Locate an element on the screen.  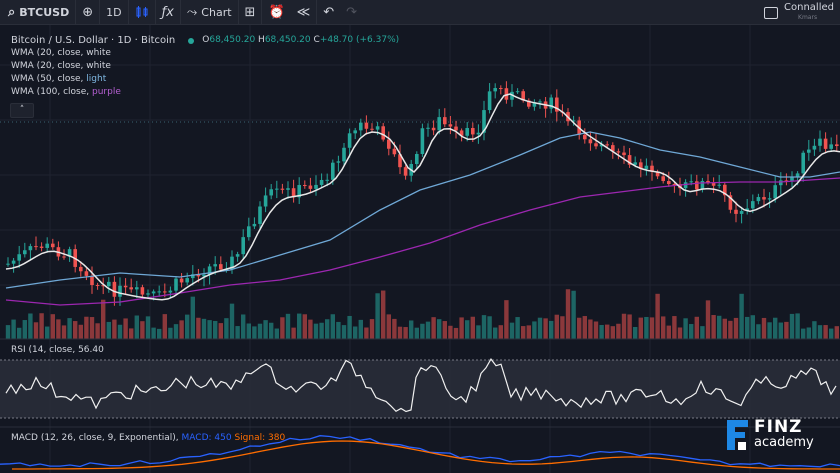
add-symbol-button: ⊕ is located at coordinates (88, 12).